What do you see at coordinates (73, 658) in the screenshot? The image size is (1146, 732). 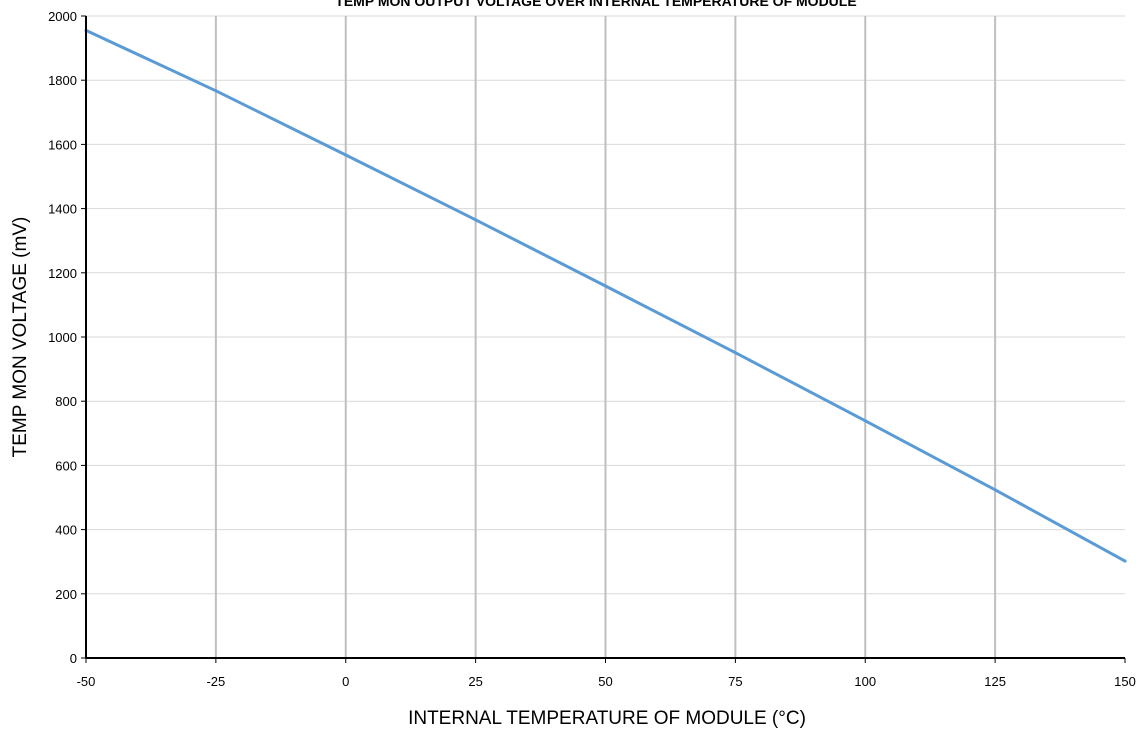 I see `y-tick-label: 0` at bounding box center [73, 658].